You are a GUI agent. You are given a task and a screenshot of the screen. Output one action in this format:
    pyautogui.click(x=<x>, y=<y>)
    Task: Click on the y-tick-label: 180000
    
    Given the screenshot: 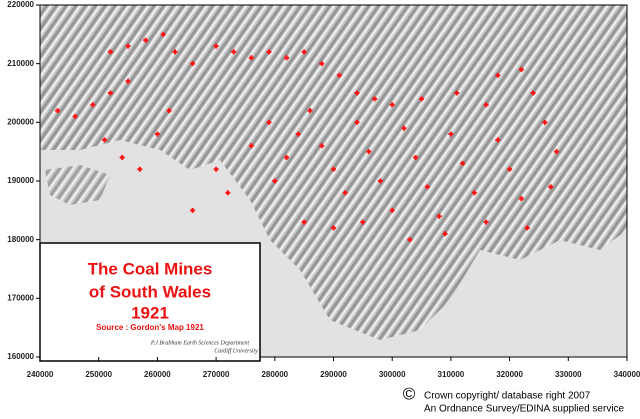 What is the action you would take?
    pyautogui.click(x=20, y=239)
    